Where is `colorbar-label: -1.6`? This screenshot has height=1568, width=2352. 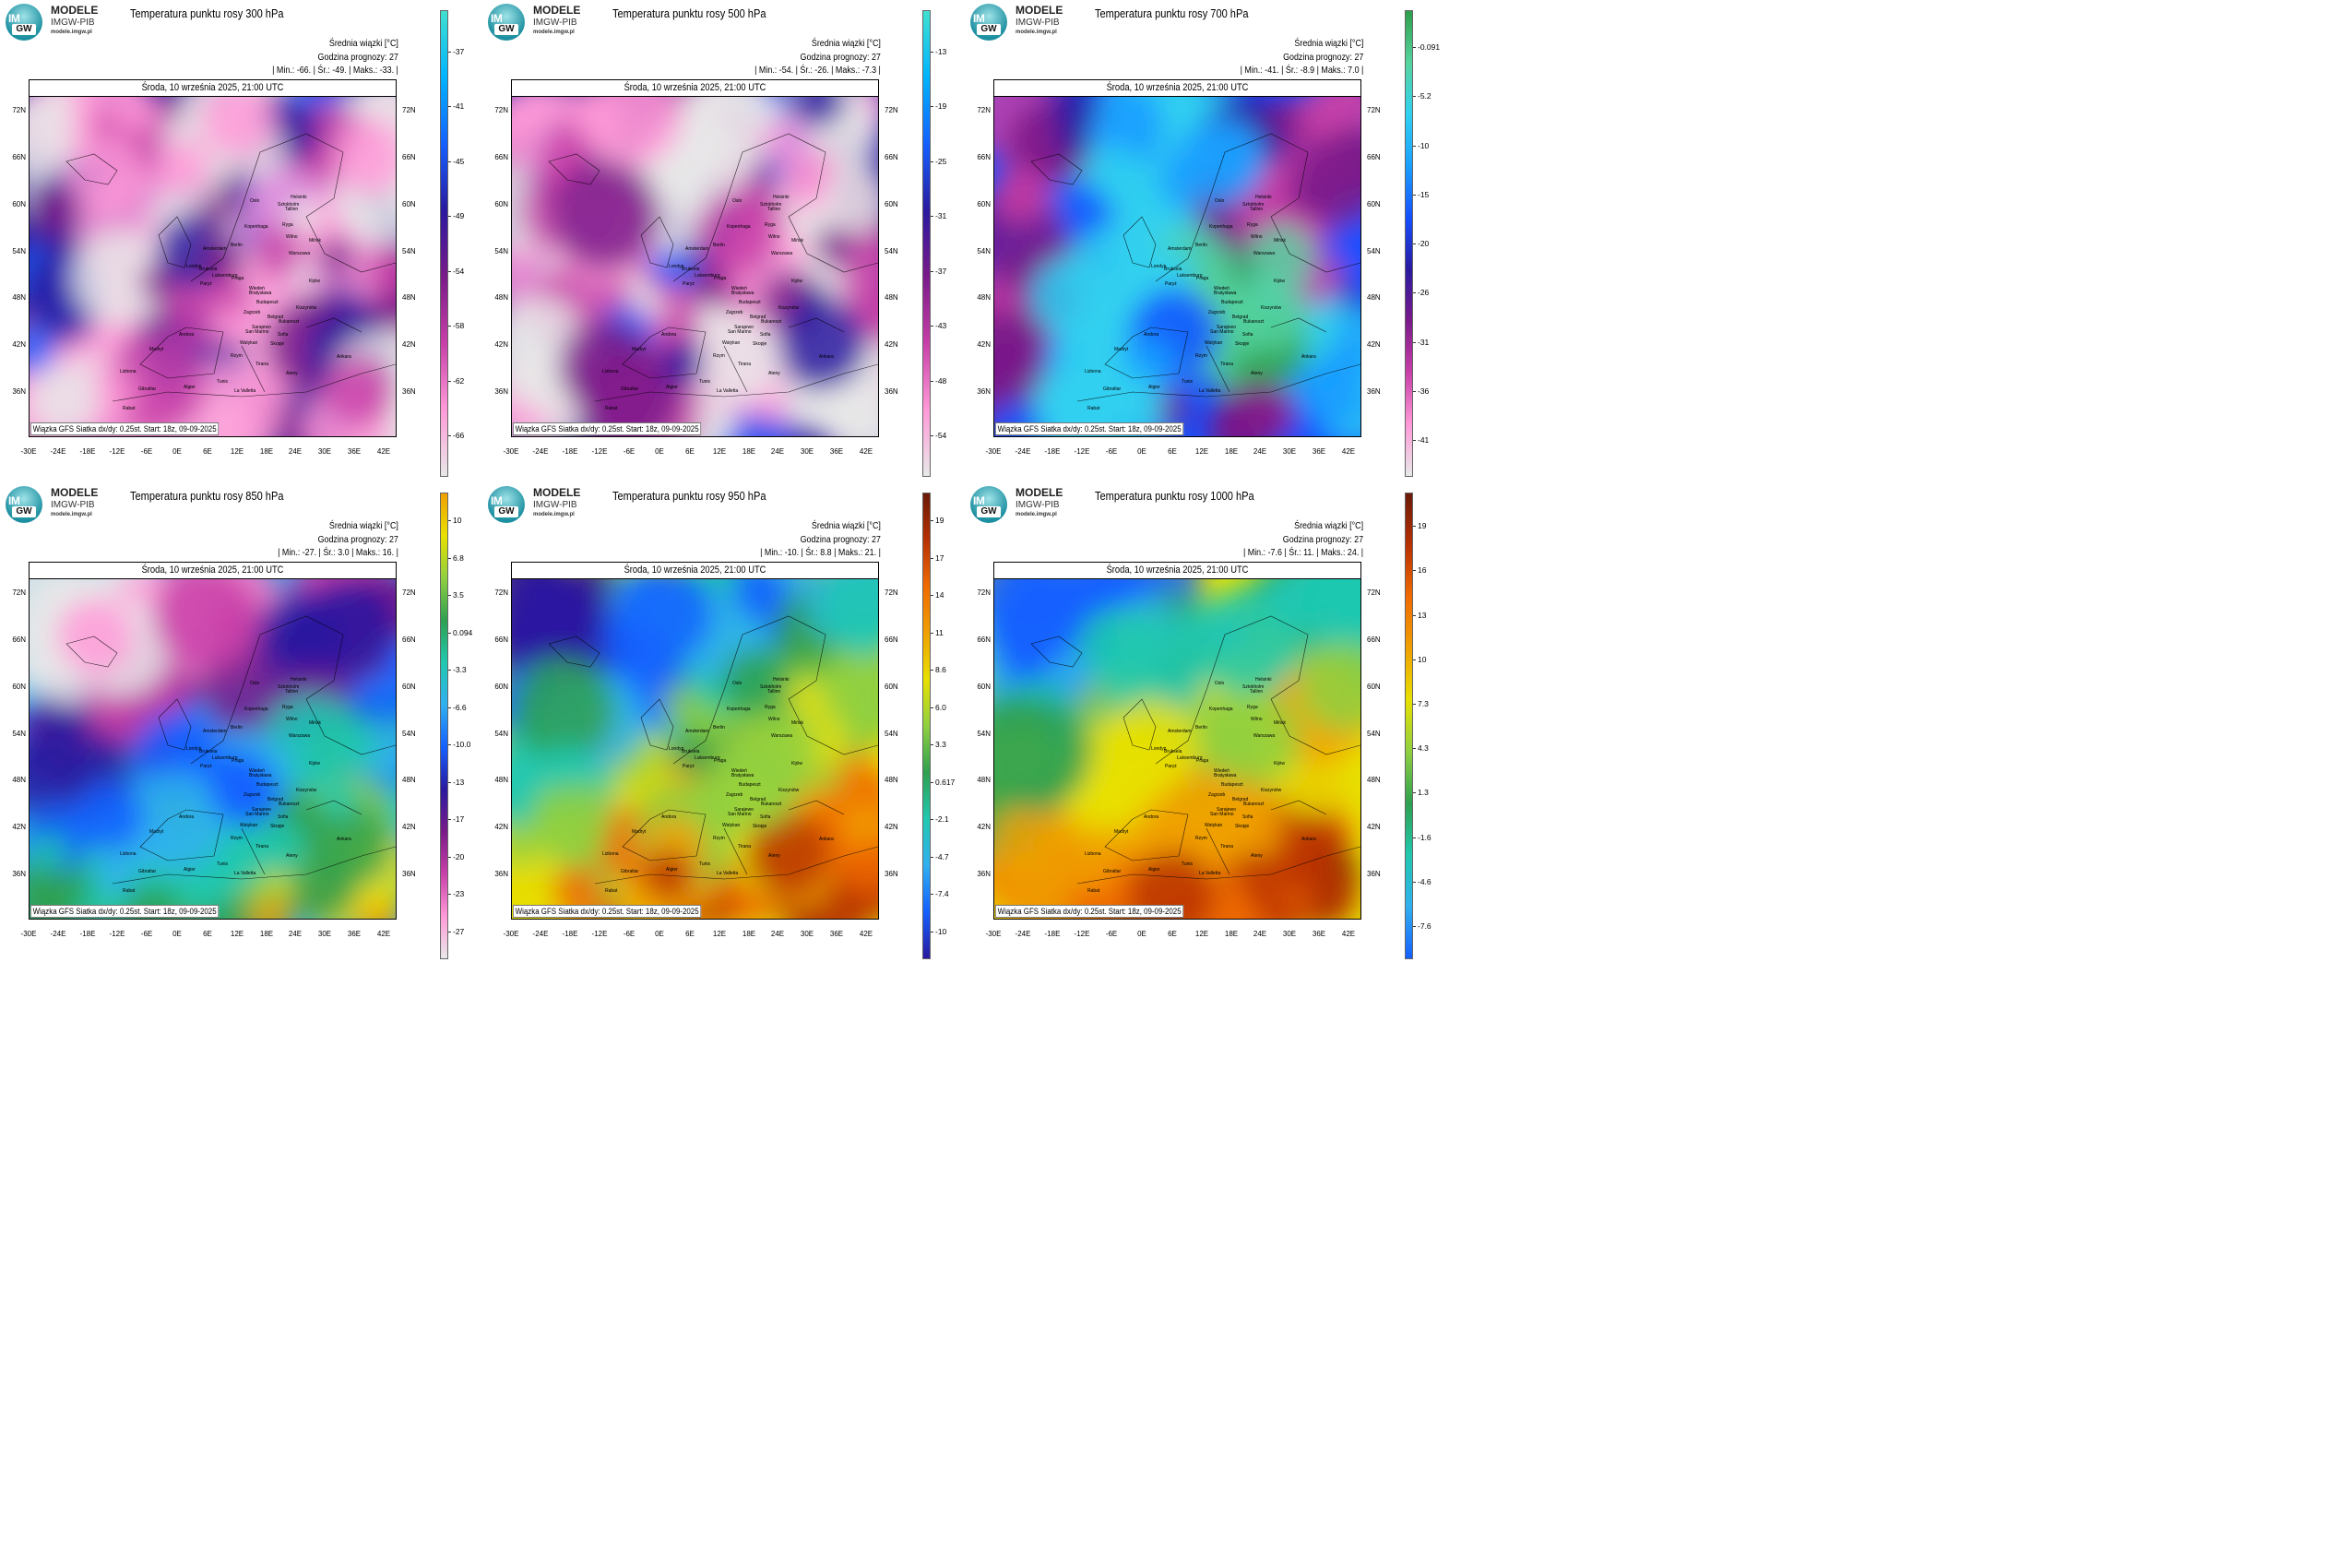 colorbar-label: -1.6 is located at coordinates (1424, 837).